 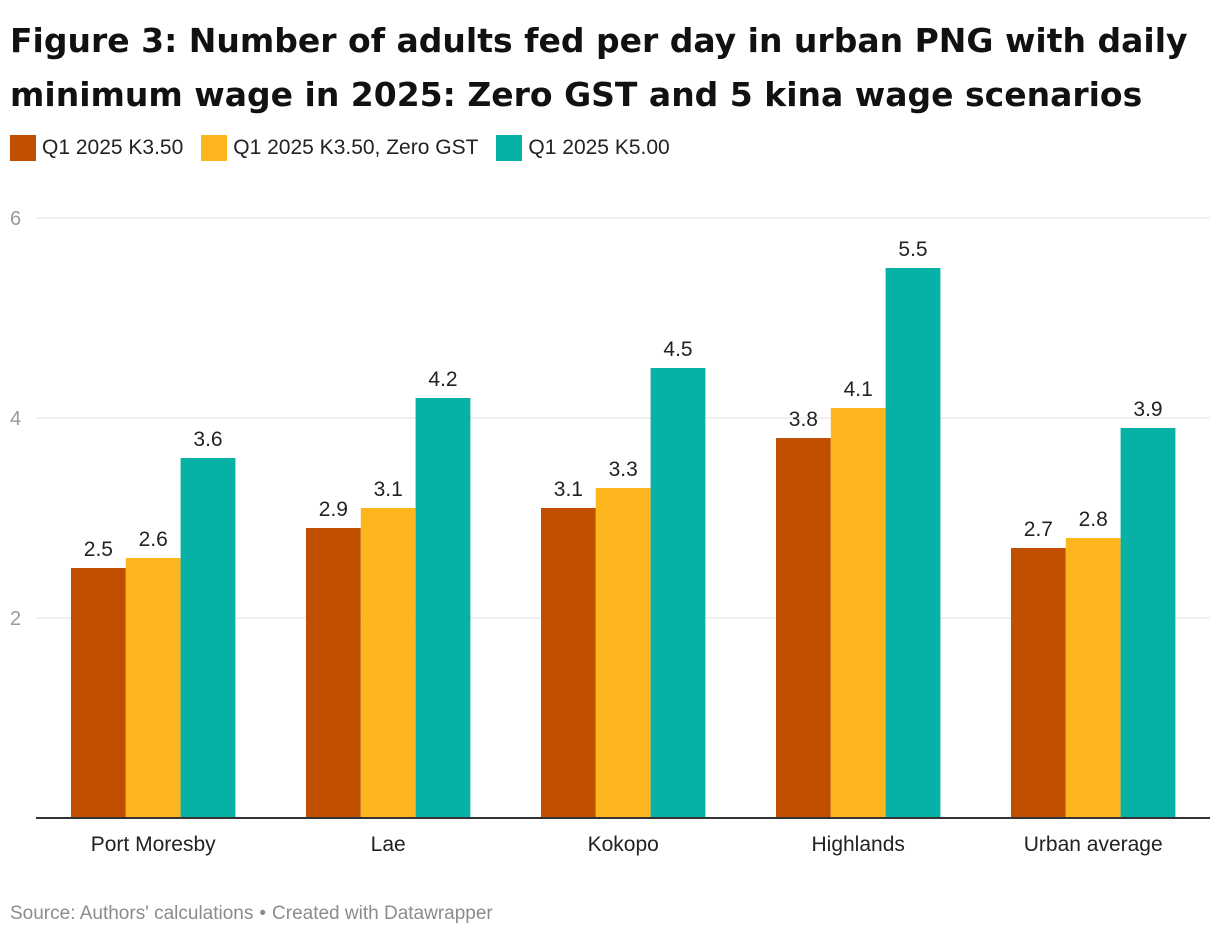 What do you see at coordinates (599, 147) in the screenshot?
I see `legend-label-k500: Q1 2025 K5.00` at bounding box center [599, 147].